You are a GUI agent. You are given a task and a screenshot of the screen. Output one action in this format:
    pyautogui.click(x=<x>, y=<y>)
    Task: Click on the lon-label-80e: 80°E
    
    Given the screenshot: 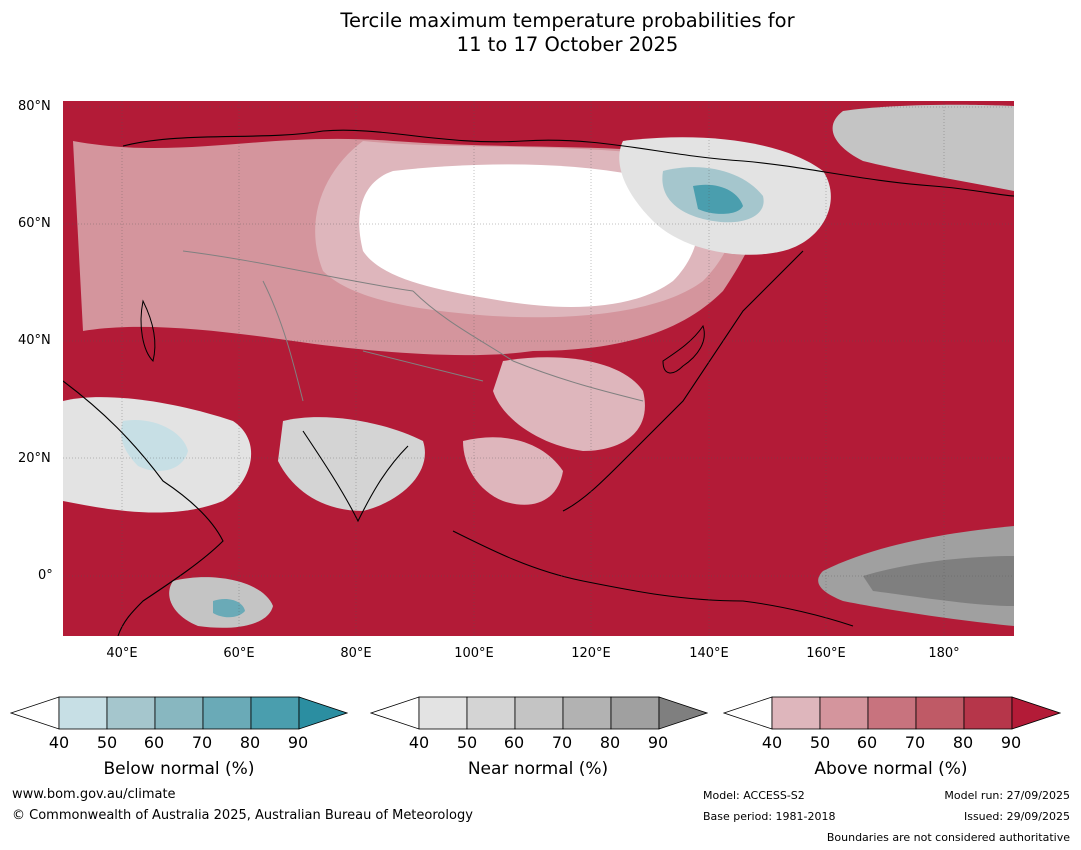 What is the action you would take?
    pyautogui.click(x=356, y=653)
    